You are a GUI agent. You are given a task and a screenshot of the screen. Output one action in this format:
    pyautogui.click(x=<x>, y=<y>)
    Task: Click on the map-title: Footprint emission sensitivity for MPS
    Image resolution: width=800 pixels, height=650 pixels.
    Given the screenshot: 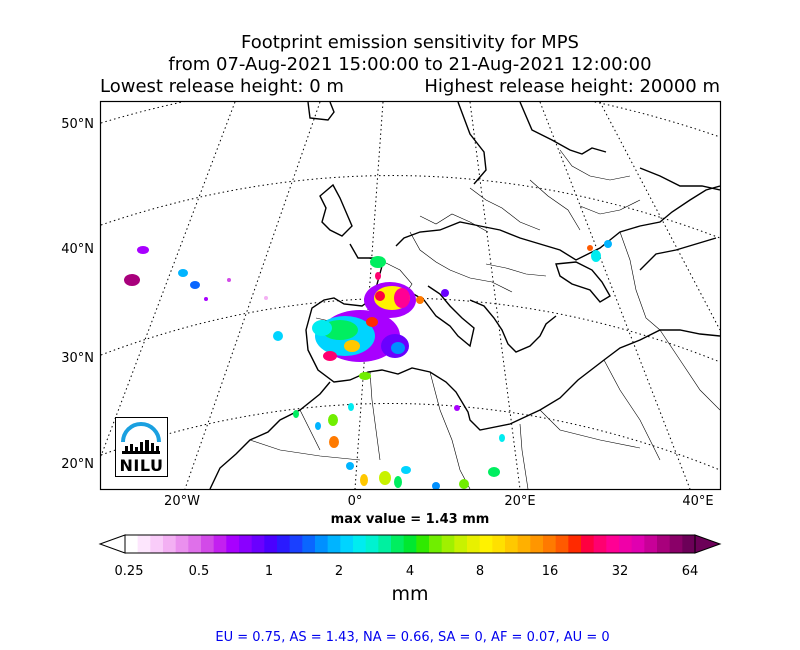 What is the action you would take?
    pyautogui.click(x=410, y=42)
    